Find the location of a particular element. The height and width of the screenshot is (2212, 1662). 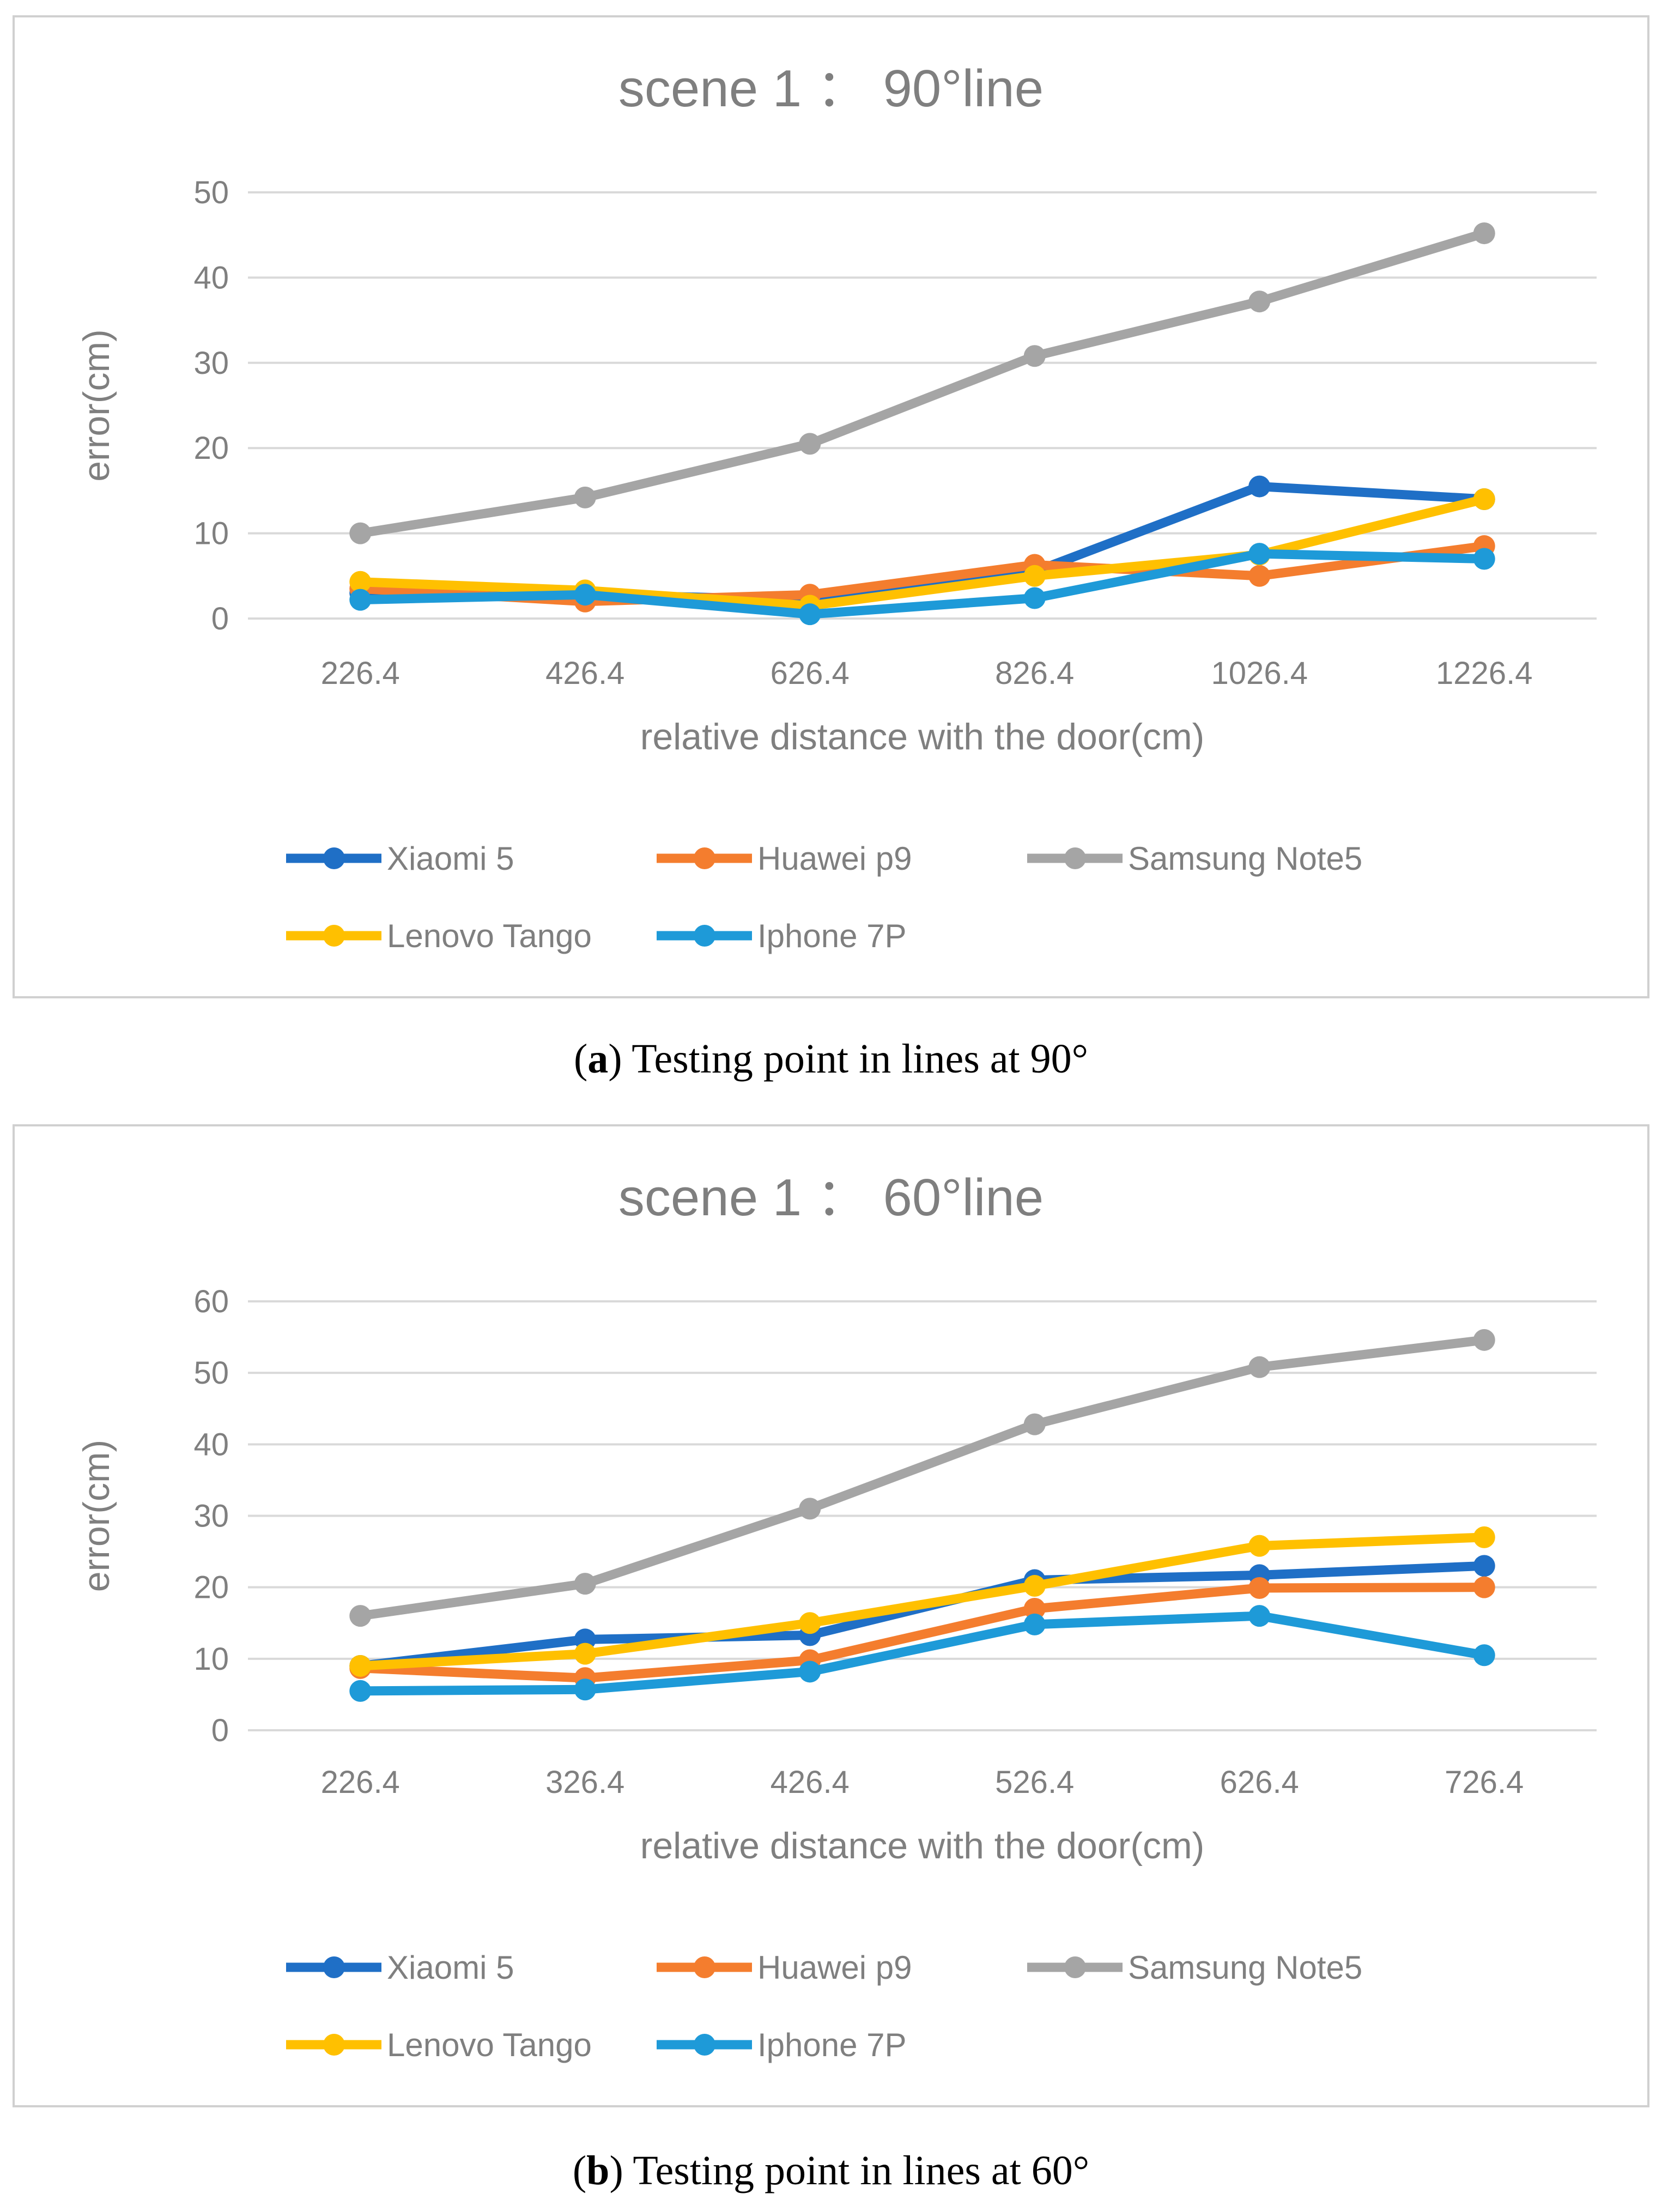

caption-b-letter: b is located at coordinates (598, 2170).